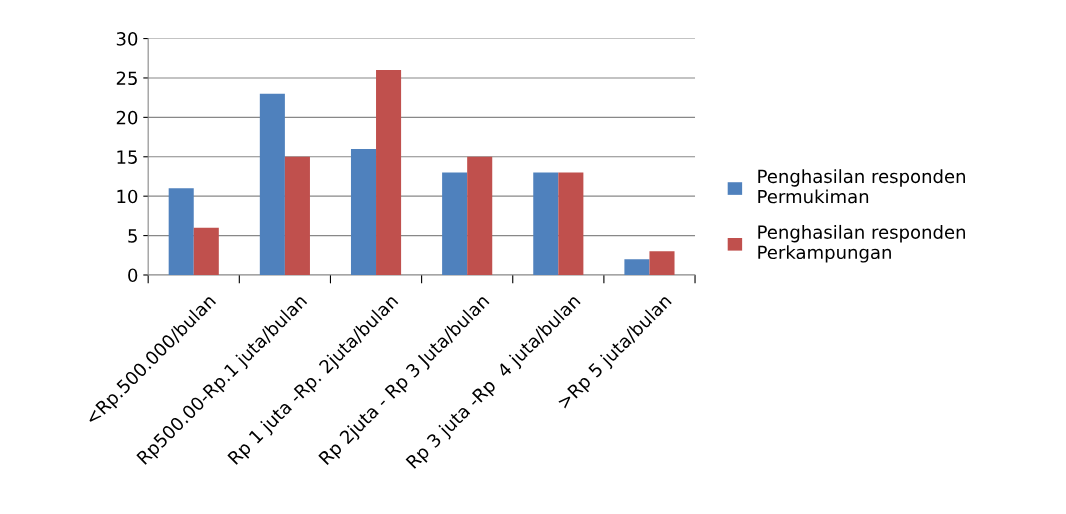 The height and width of the screenshot is (514, 1066). What do you see at coordinates (127, 117) in the screenshot?
I see `y-tick-label: 20` at bounding box center [127, 117].